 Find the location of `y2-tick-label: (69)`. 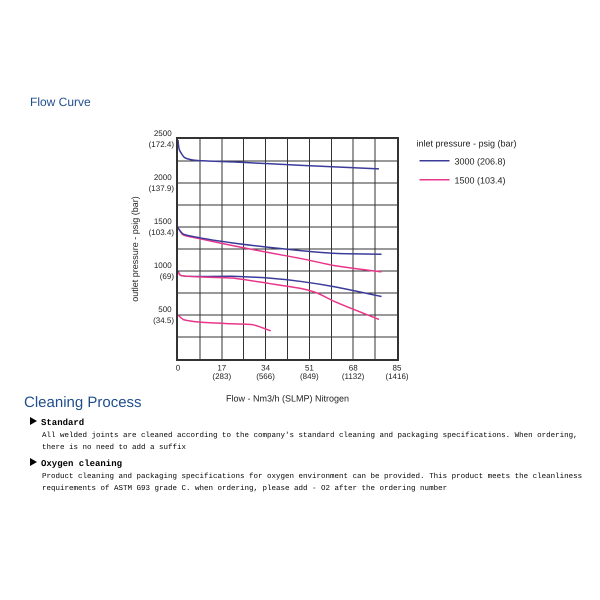

y2-tick-label: (69) is located at coordinates (167, 276).